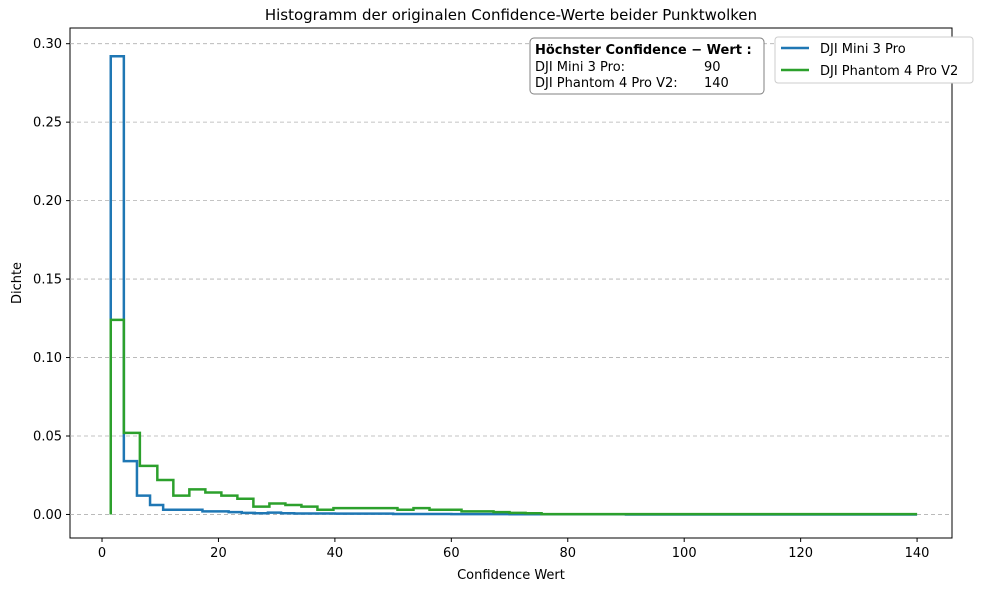 The image size is (989, 590). Describe the element at coordinates (47, 280) in the screenshot. I see `y-tick-label: 0.15` at that location.